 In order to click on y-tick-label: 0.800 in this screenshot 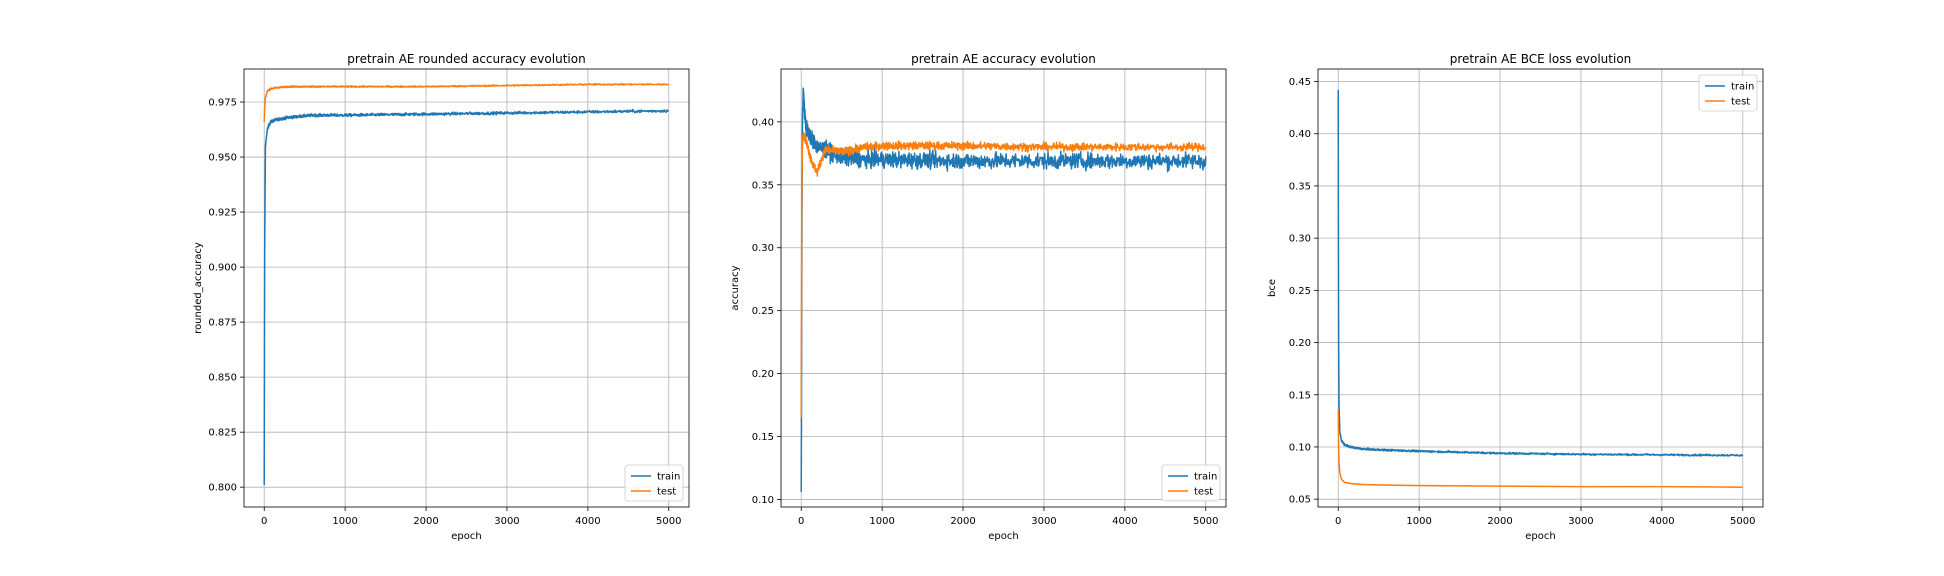, I will do `click(222, 488)`.